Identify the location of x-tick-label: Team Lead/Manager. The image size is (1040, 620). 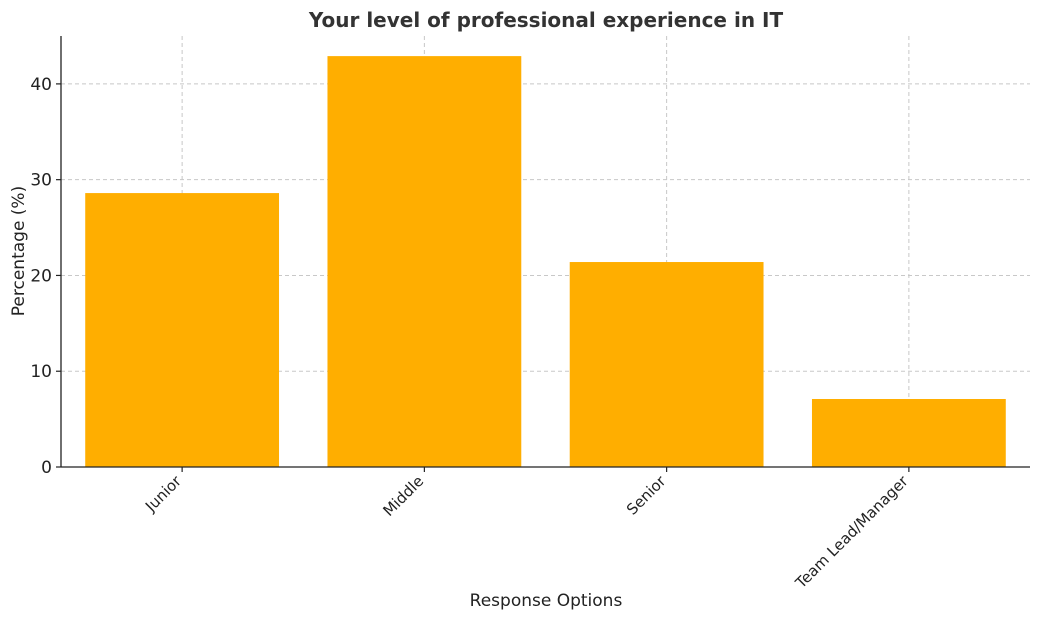
(851, 532).